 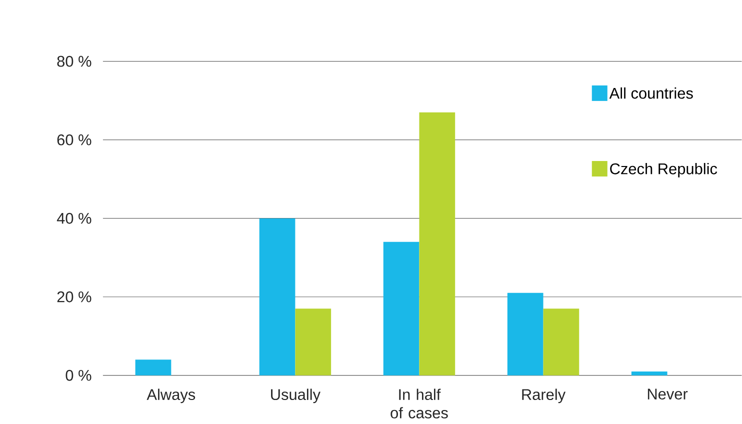 What do you see at coordinates (651, 93) in the screenshot?
I see `legend-label: All countries` at bounding box center [651, 93].